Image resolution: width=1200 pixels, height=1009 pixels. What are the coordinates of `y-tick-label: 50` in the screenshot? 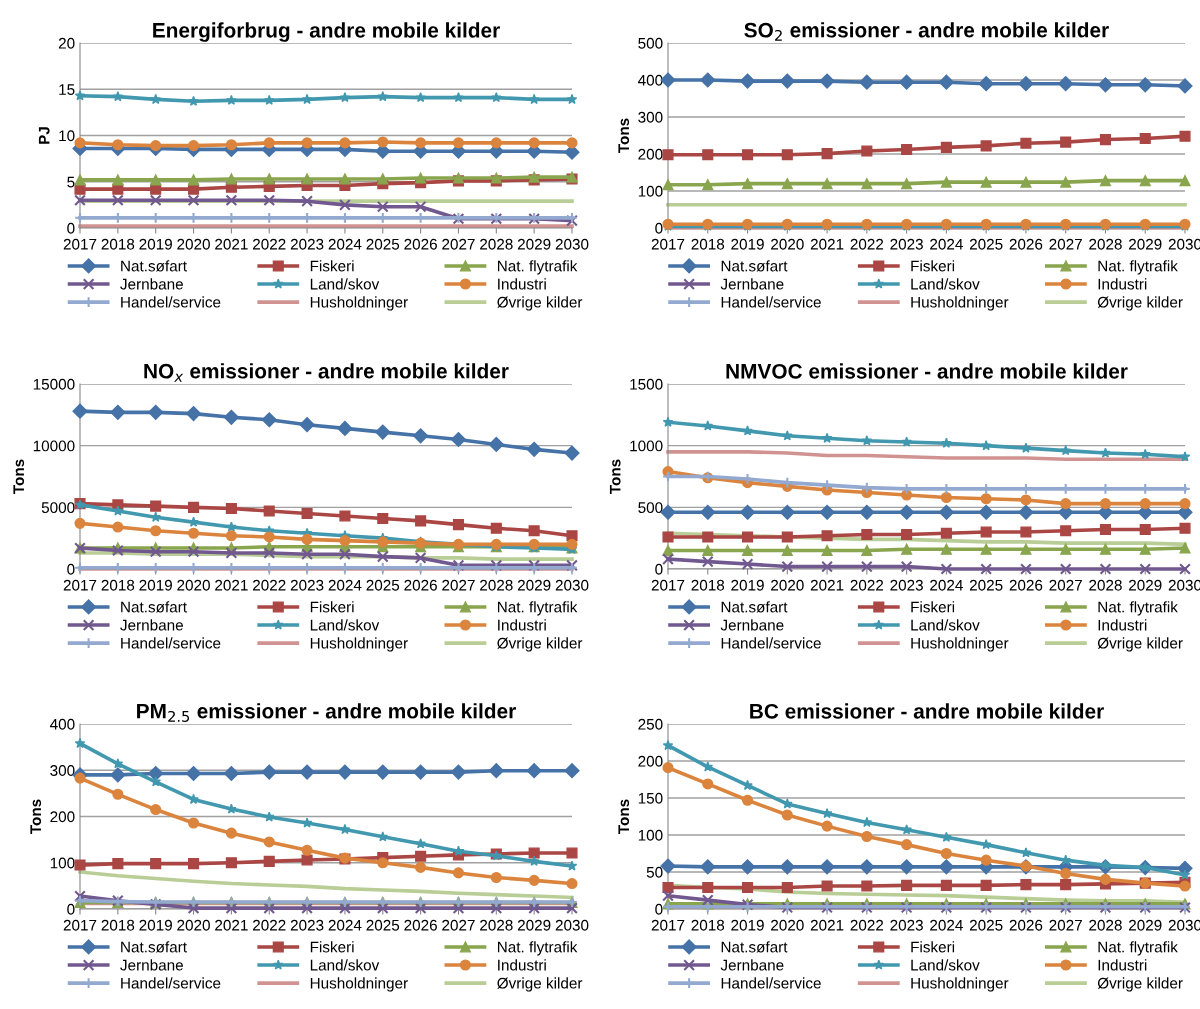 It's located at (654, 872).